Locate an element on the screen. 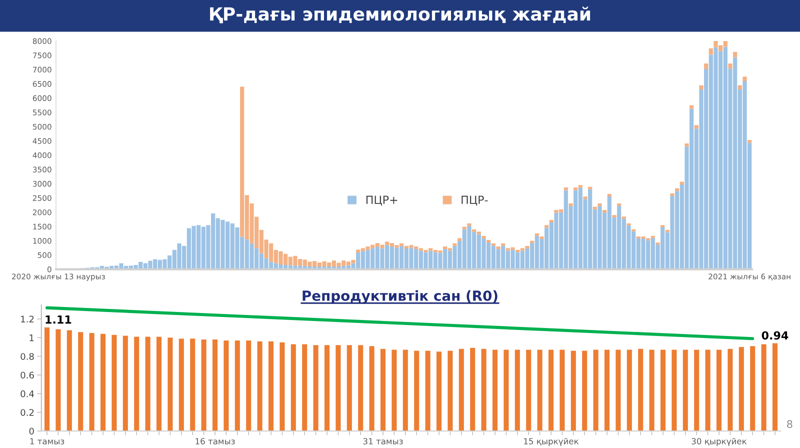 This screenshot has height=448, width=800. chart-title: Репродуктивтік сан (R0) is located at coordinates (400, 297).